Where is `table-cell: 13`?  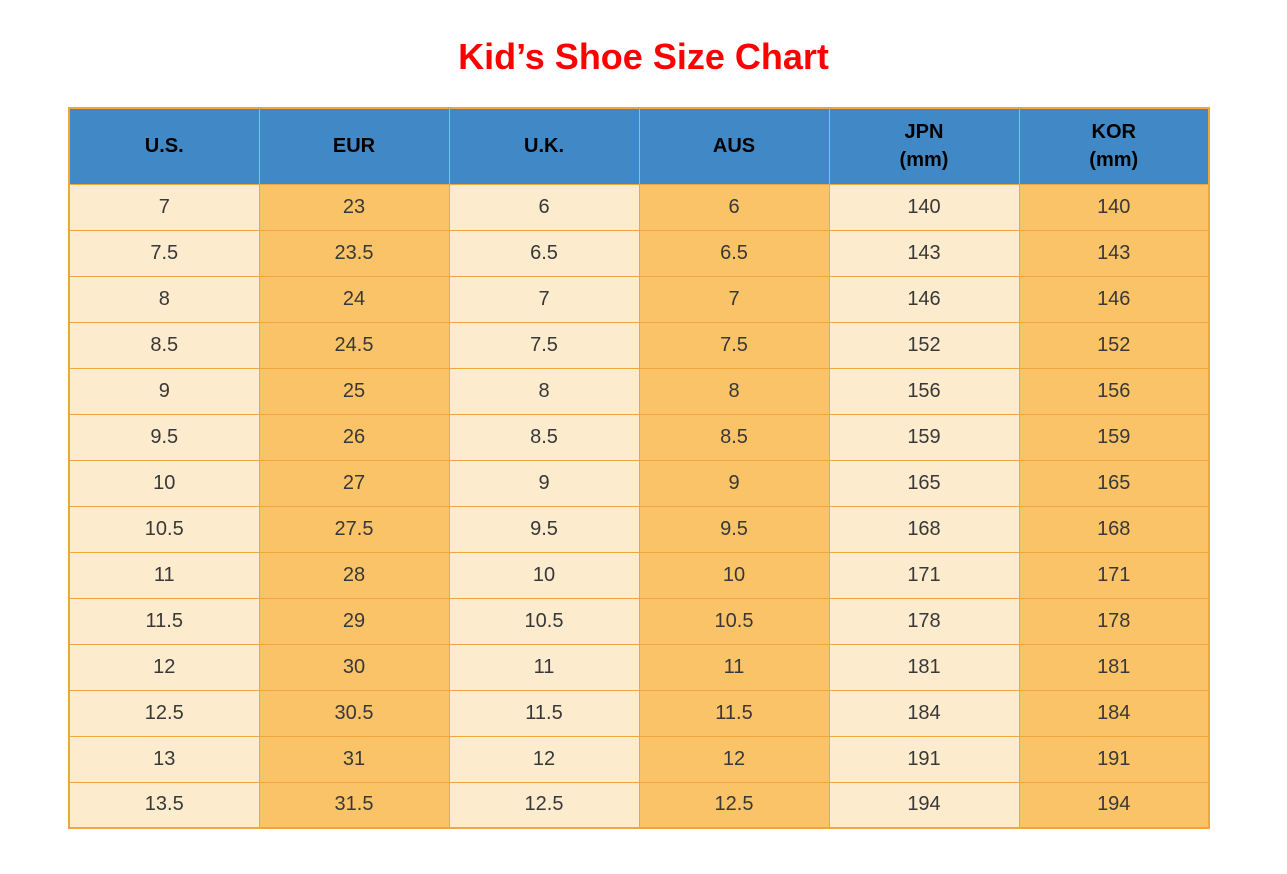
table-cell: 13 is located at coordinates (164, 759).